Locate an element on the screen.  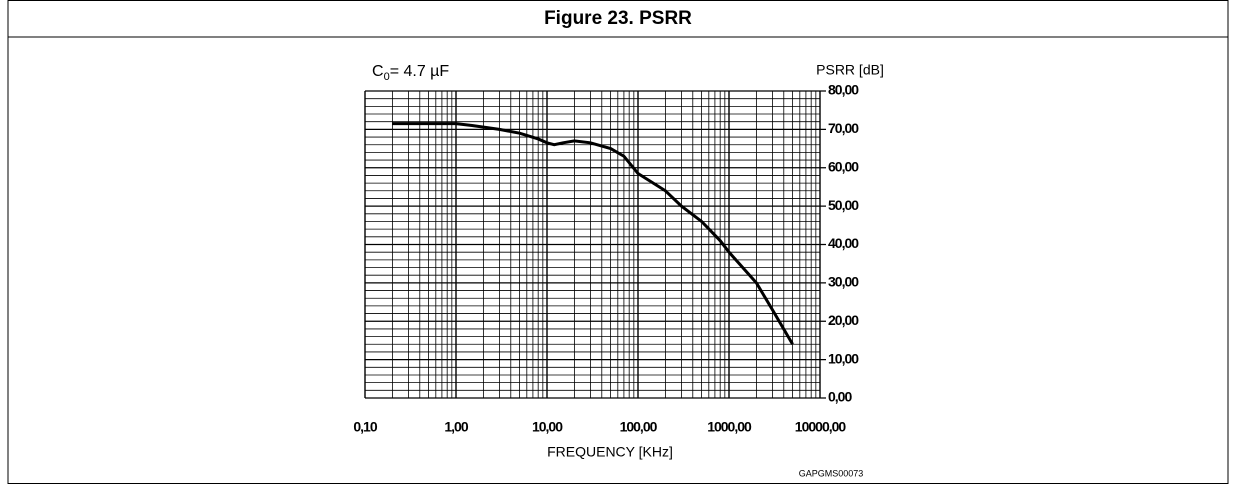
y-tick-label: 40,00 is located at coordinates (843, 243).